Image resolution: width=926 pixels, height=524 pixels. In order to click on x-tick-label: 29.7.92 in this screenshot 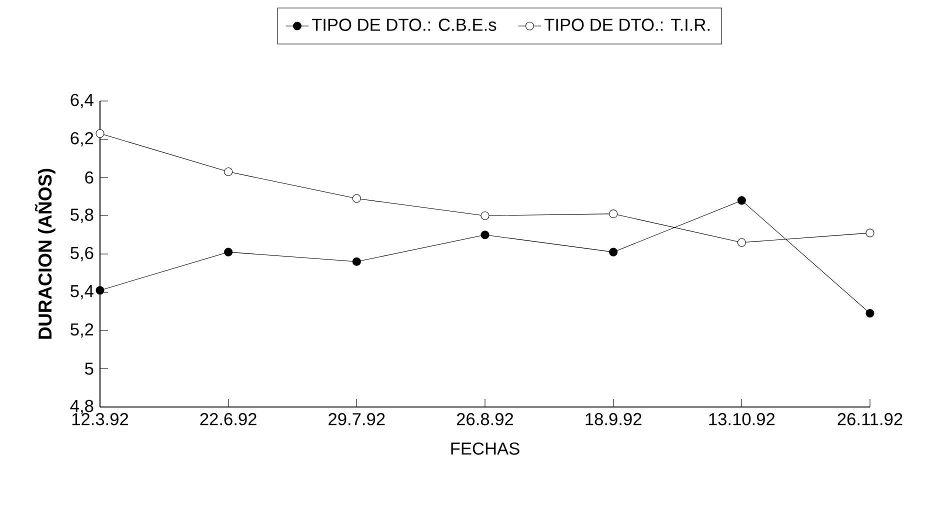, I will do `click(356, 419)`.